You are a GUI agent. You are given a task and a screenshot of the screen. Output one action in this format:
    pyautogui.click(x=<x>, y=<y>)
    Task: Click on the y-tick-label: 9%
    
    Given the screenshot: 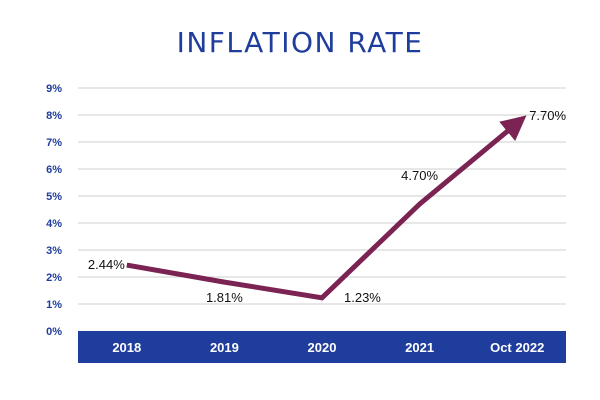 What is the action you would take?
    pyautogui.click(x=54, y=89)
    